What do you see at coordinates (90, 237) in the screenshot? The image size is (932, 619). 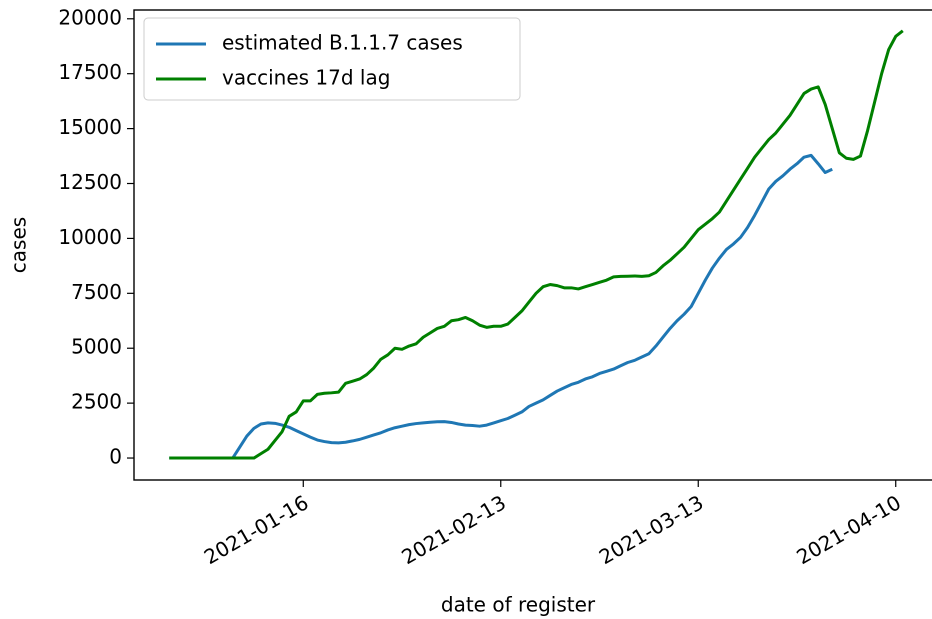 I see `y-tick-label: 10000` at bounding box center [90, 237].